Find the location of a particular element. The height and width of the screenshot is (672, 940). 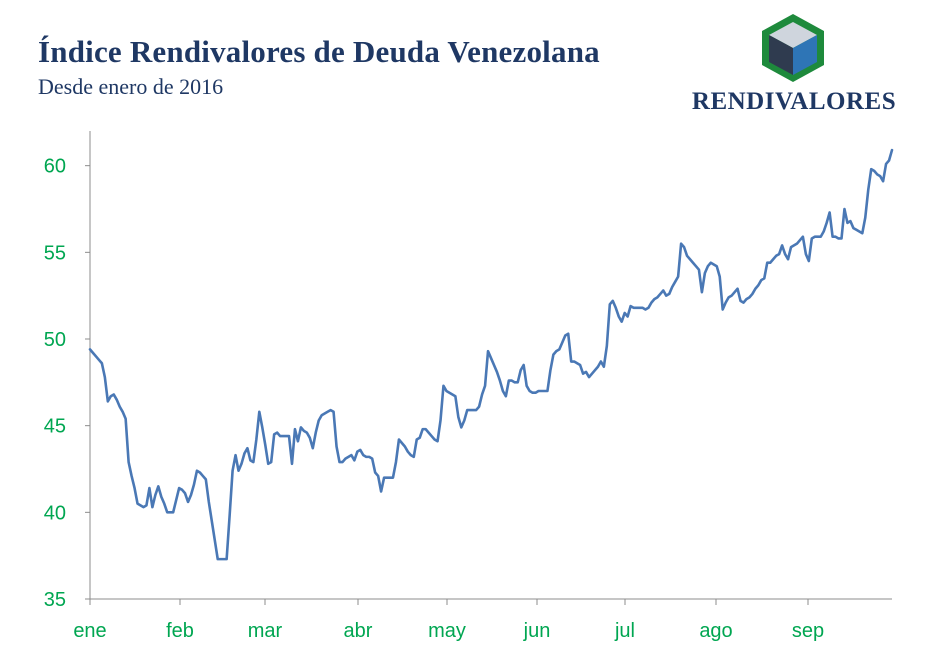

y-tick-label: 35 is located at coordinates (55, 600).